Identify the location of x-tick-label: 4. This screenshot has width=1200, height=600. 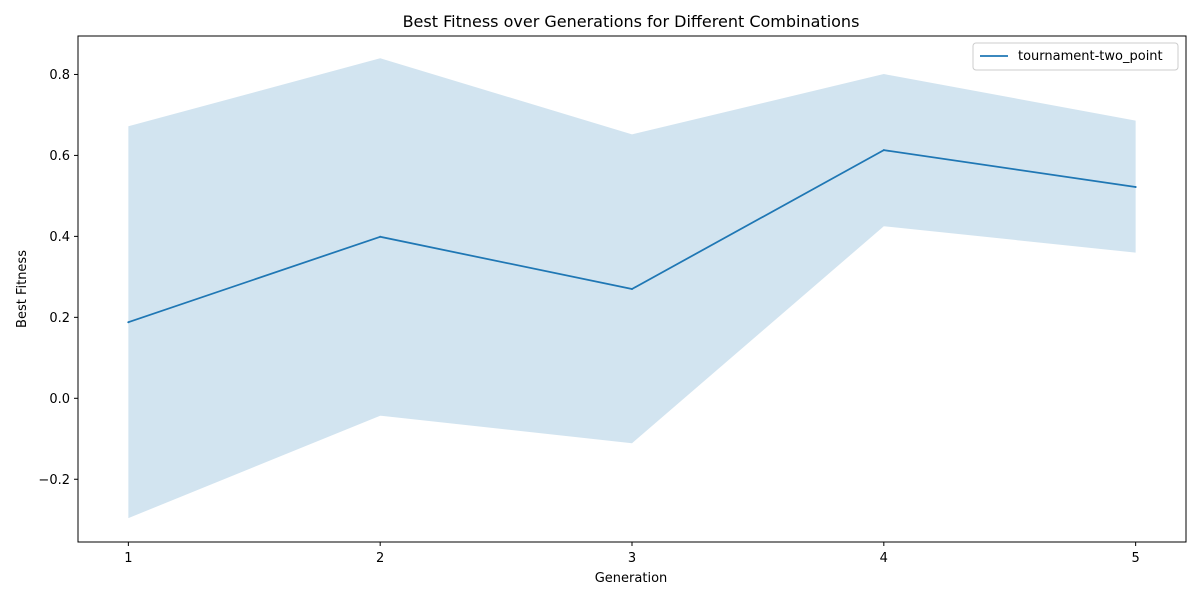
(884, 558).